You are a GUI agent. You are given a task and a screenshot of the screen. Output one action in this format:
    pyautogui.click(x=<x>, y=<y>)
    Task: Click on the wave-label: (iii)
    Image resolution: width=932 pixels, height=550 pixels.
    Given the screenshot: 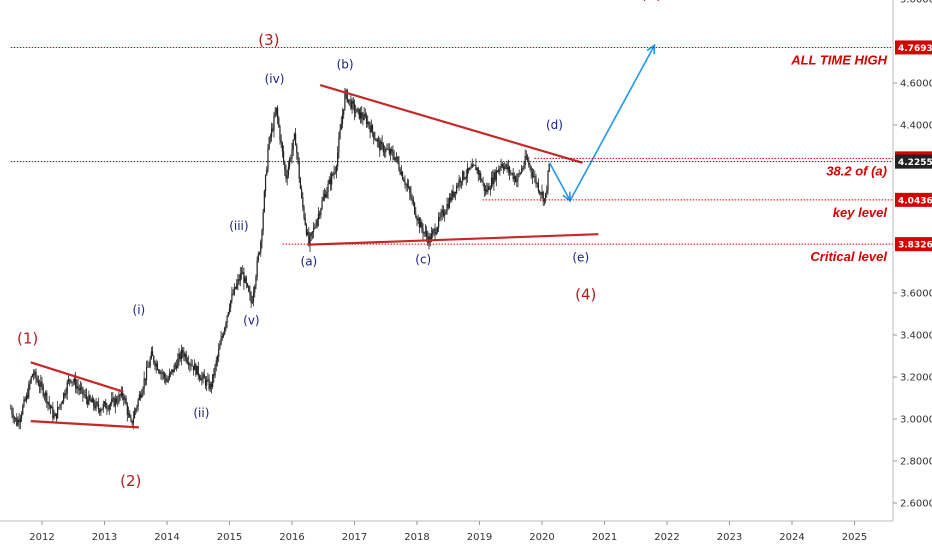 What is the action you would take?
    pyautogui.click(x=238, y=226)
    